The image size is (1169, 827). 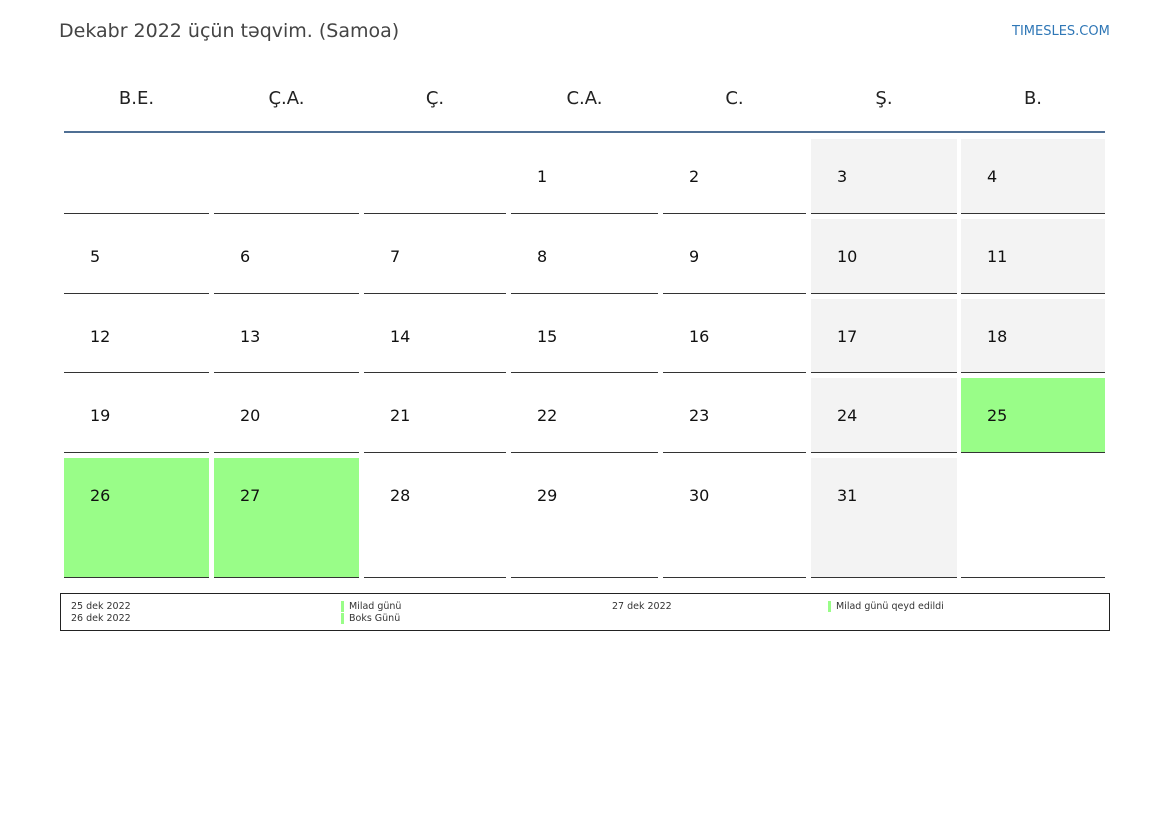 I want to click on weekday-header: B.E., so click(x=136, y=98).